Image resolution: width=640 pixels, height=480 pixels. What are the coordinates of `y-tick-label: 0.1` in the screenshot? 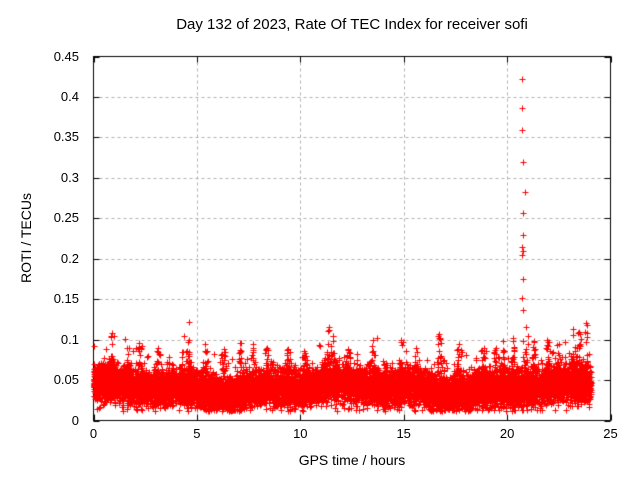 It's located at (69, 339).